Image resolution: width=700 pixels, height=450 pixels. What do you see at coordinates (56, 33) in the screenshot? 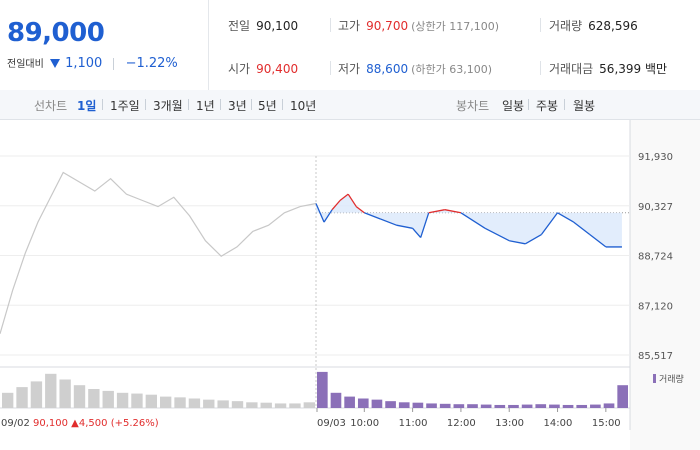
I see `current-price: 89,000` at bounding box center [56, 33].